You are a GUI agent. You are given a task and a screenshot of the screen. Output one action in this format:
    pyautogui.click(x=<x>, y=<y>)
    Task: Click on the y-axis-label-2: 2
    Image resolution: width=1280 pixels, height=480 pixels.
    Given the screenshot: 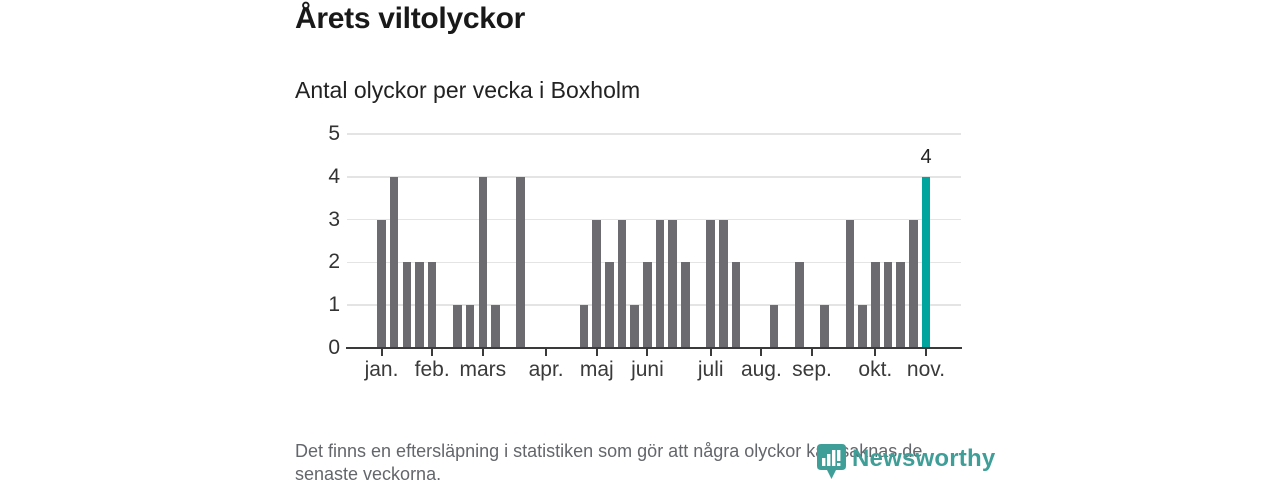 What is the action you would take?
    pyautogui.click(x=334, y=262)
    